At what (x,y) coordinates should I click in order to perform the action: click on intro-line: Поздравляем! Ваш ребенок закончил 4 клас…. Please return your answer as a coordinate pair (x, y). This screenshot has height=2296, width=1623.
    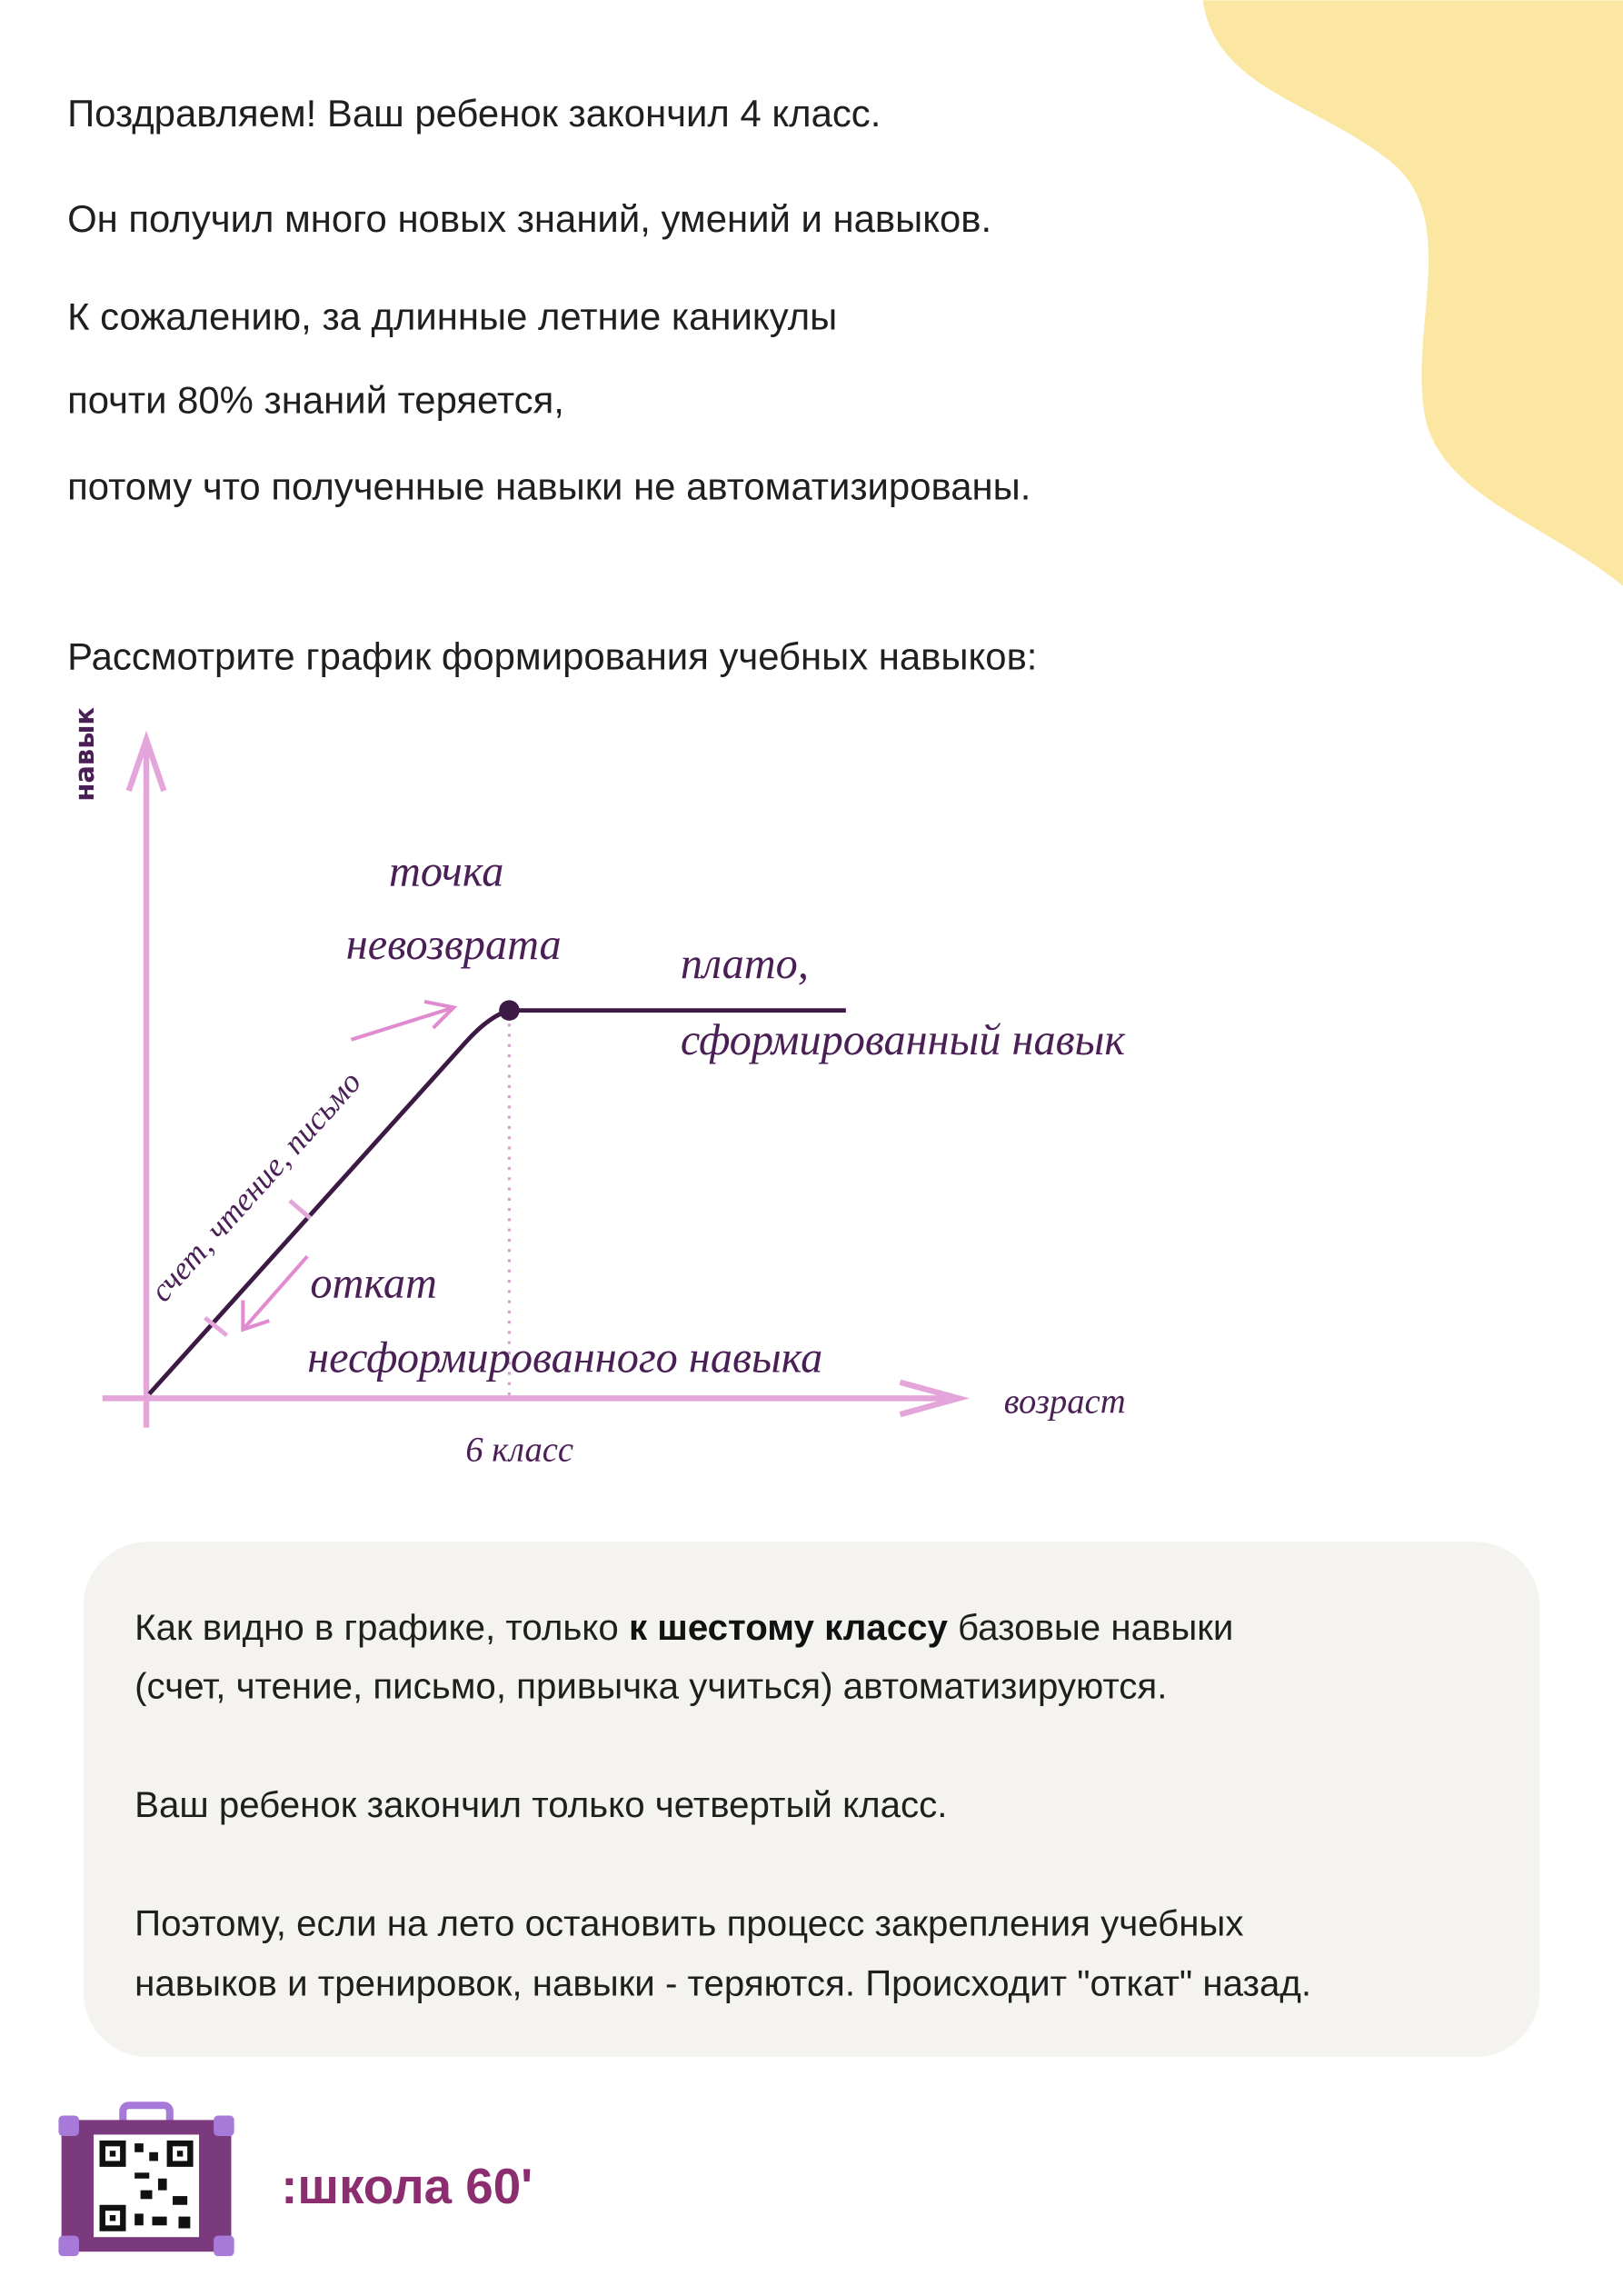
    Looking at the image, I should click on (474, 113).